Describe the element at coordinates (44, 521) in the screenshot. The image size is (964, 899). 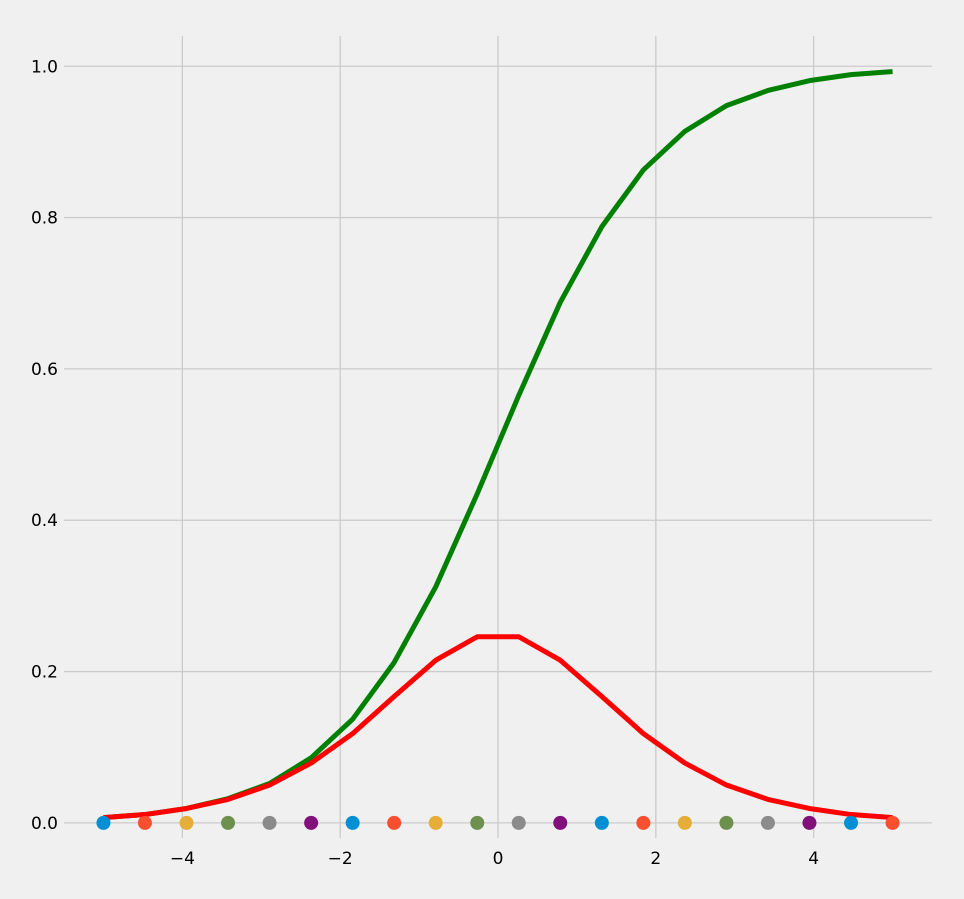
I see `y-tick-label: 0.4` at that location.